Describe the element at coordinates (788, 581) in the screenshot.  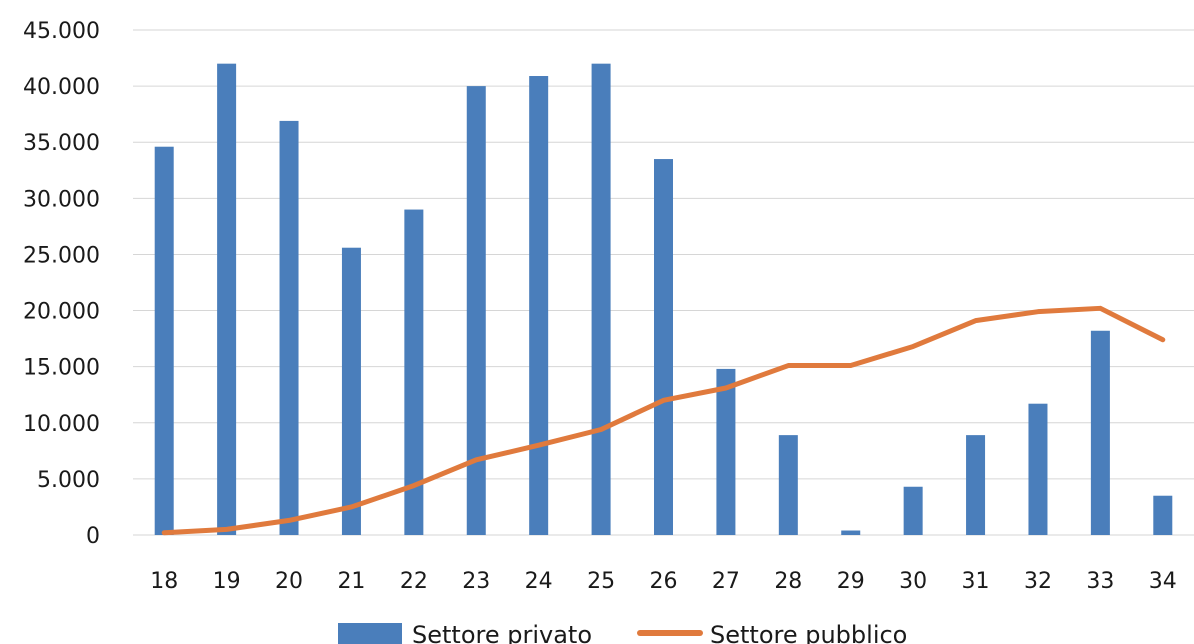
I see `x-tick-label: 28` at that location.